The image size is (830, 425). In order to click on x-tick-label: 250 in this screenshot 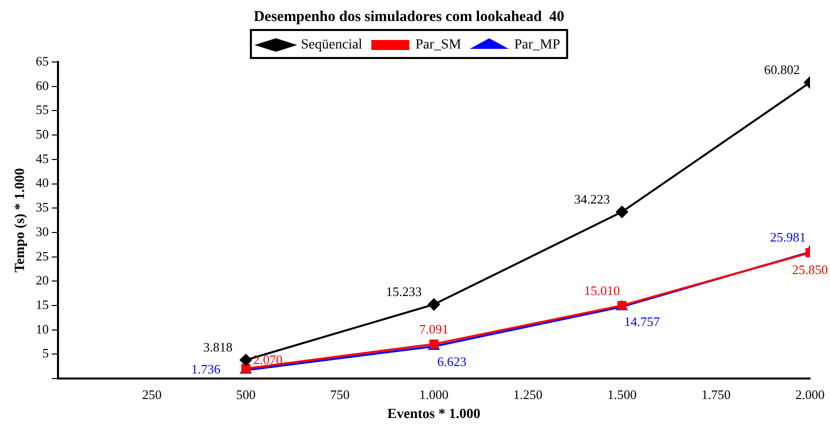, I will do `click(152, 394)`.